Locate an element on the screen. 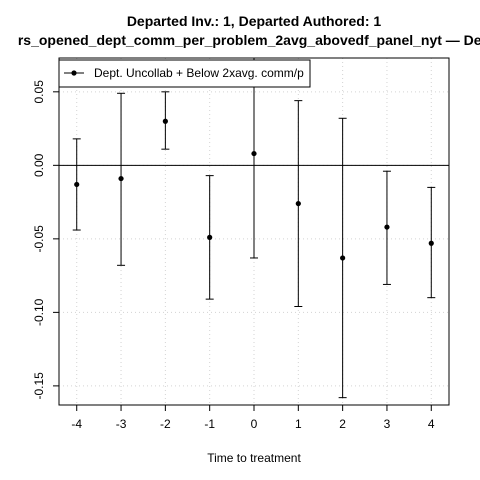  x-tick-label: -4 is located at coordinates (76, 424).